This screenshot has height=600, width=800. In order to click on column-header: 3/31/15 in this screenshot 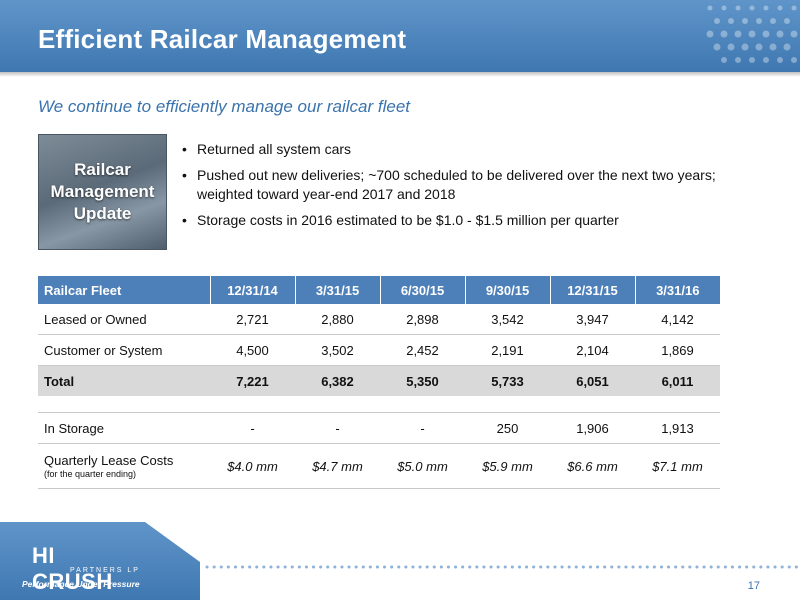, I will do `click(337, 290)`.